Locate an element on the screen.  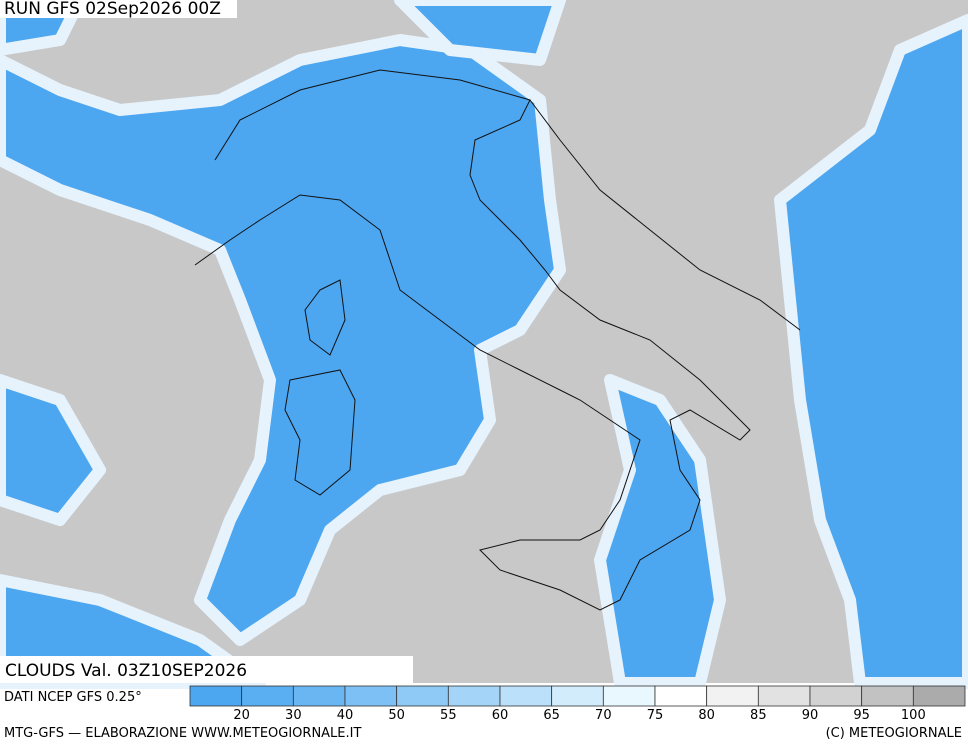
colorbar-tick-label: 40 is located at coordinates (345, 715).